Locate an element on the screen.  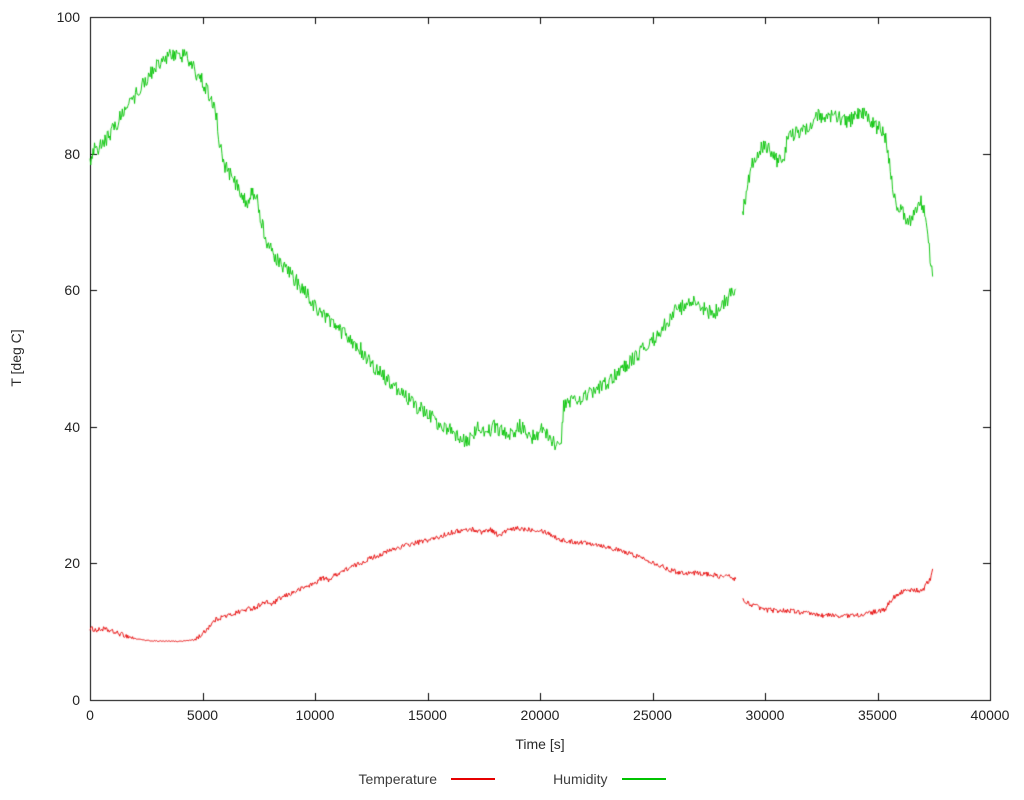
y-tick-label: 40 is located at coordinates (72, 426).